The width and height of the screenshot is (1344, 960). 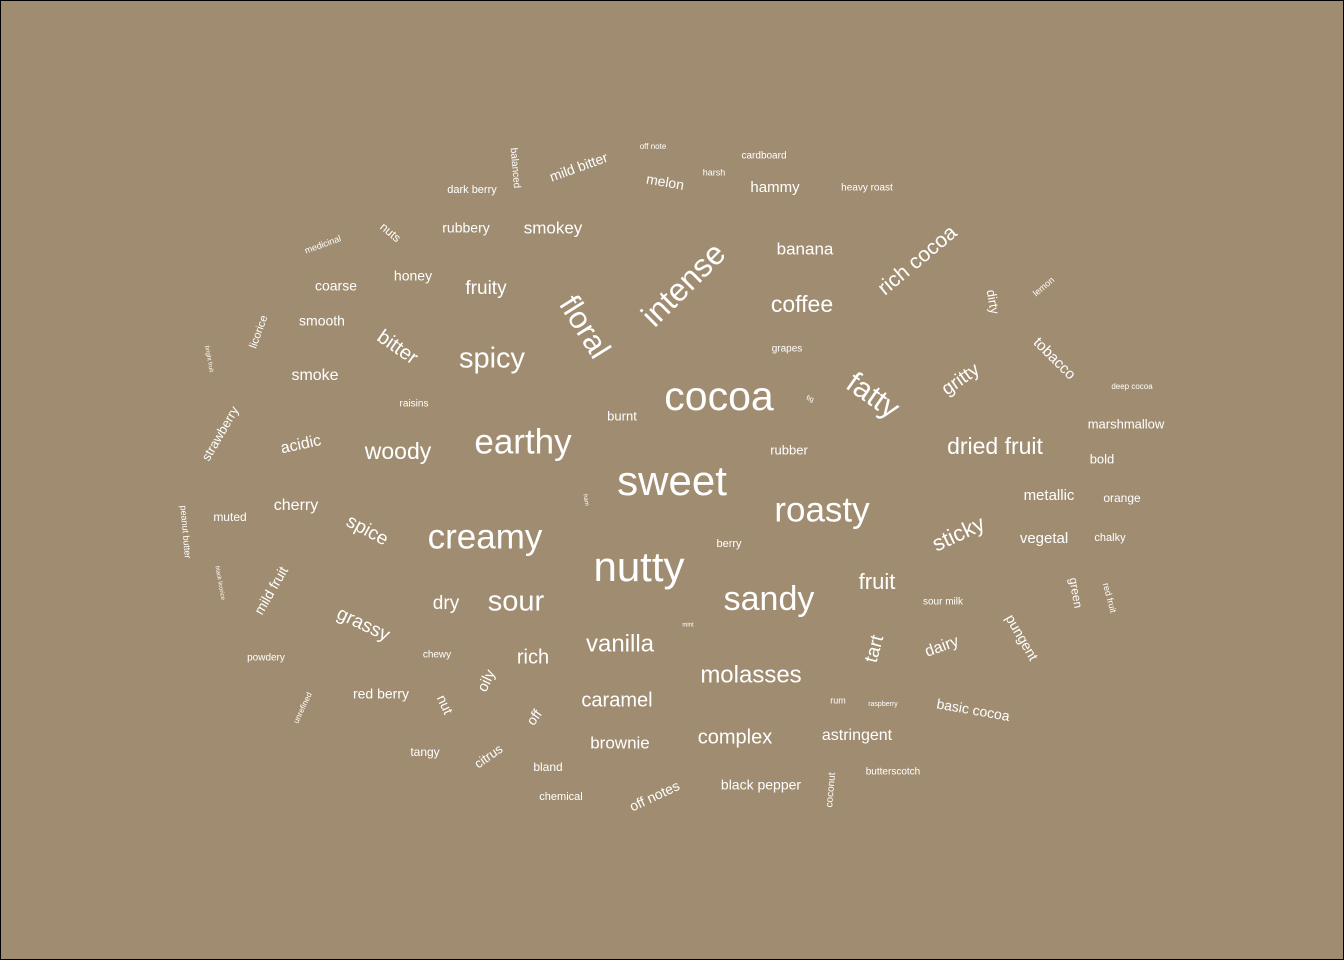 What do you see at coordinates (961, 379) in the screenshot?
I see `word-gritty: gritty` at bounding box center [961, 379].